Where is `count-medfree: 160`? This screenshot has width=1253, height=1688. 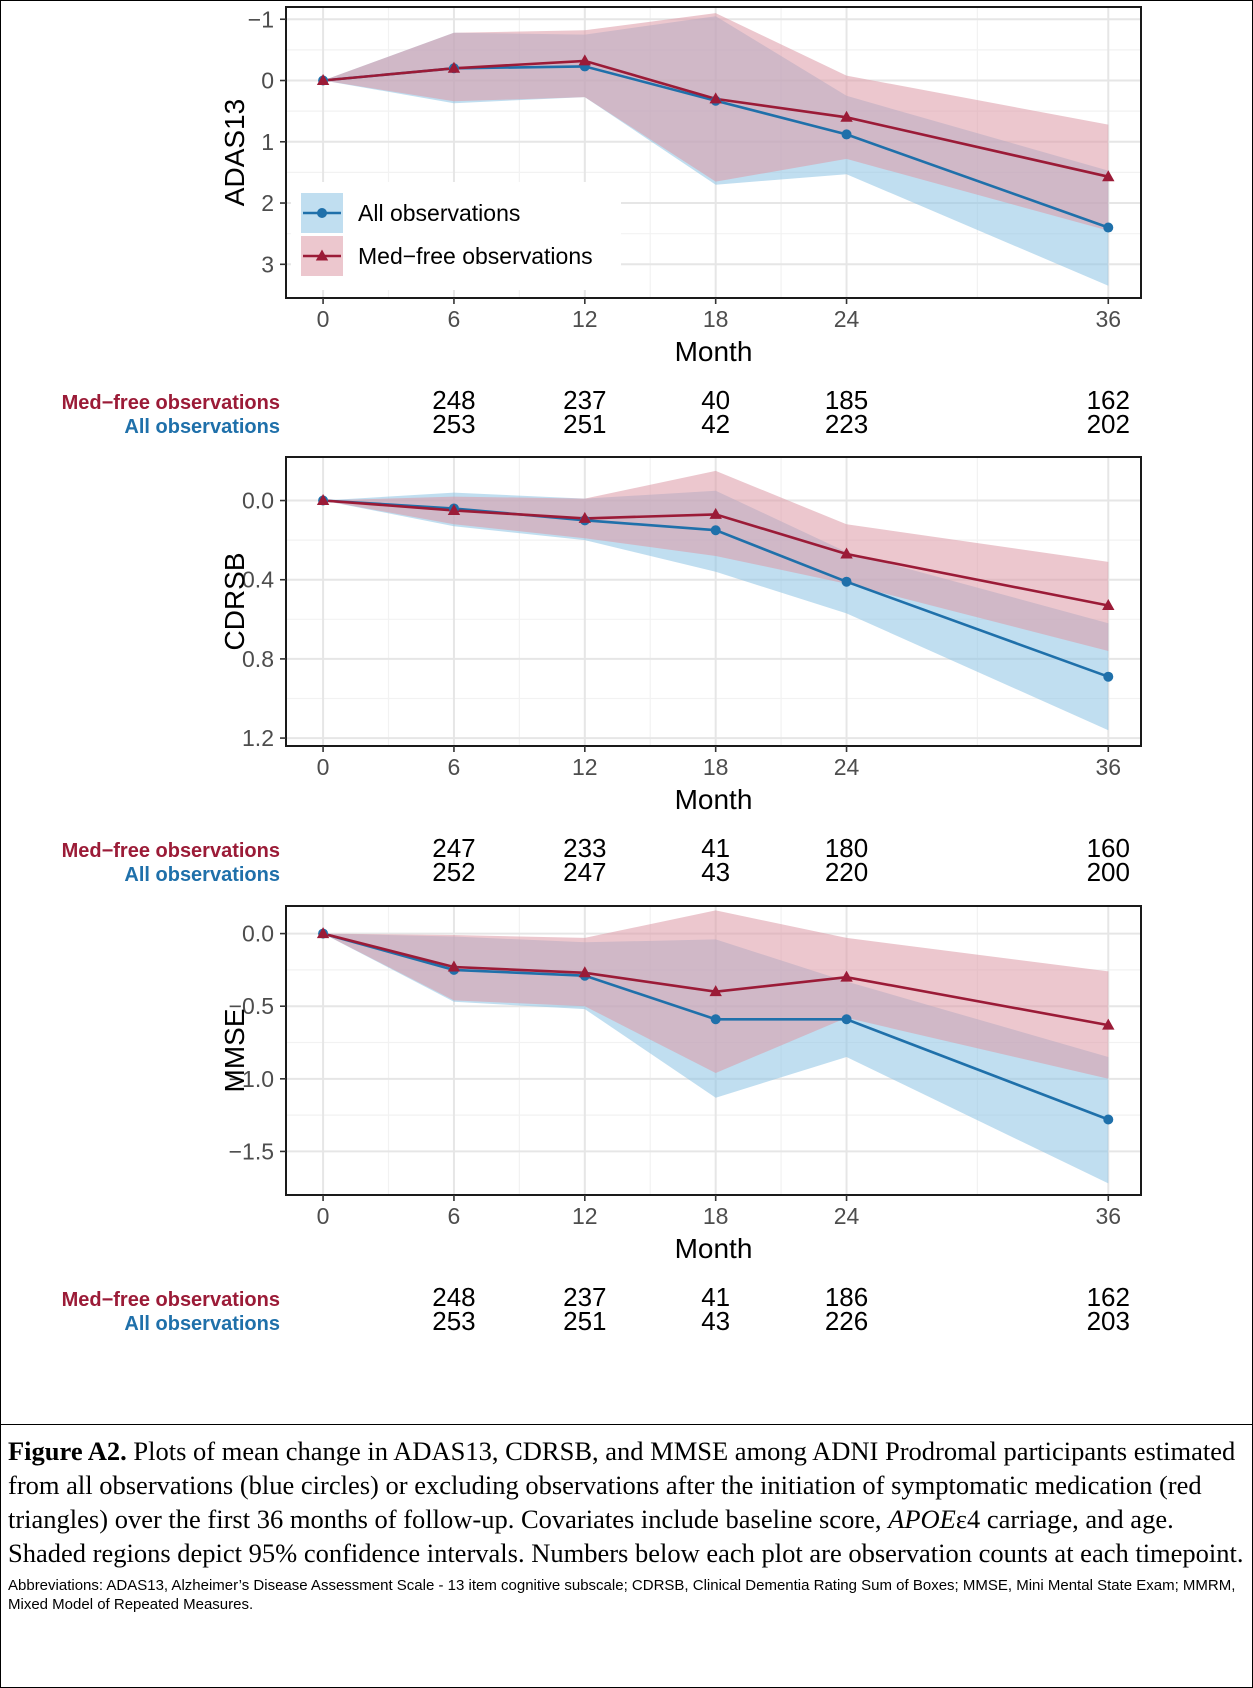
count-medfree: 160 is located at coordinates (1108, 848).